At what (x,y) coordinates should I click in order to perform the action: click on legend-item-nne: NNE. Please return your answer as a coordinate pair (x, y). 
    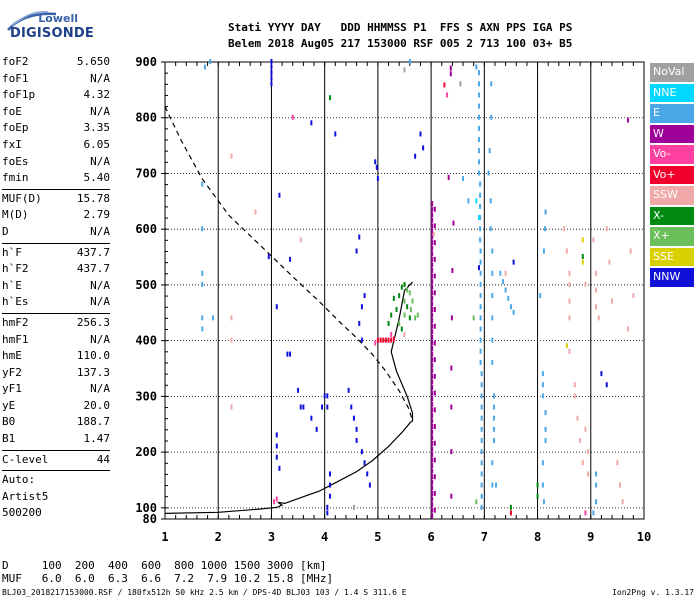
    Looking at the image, I should click on (672, 92).